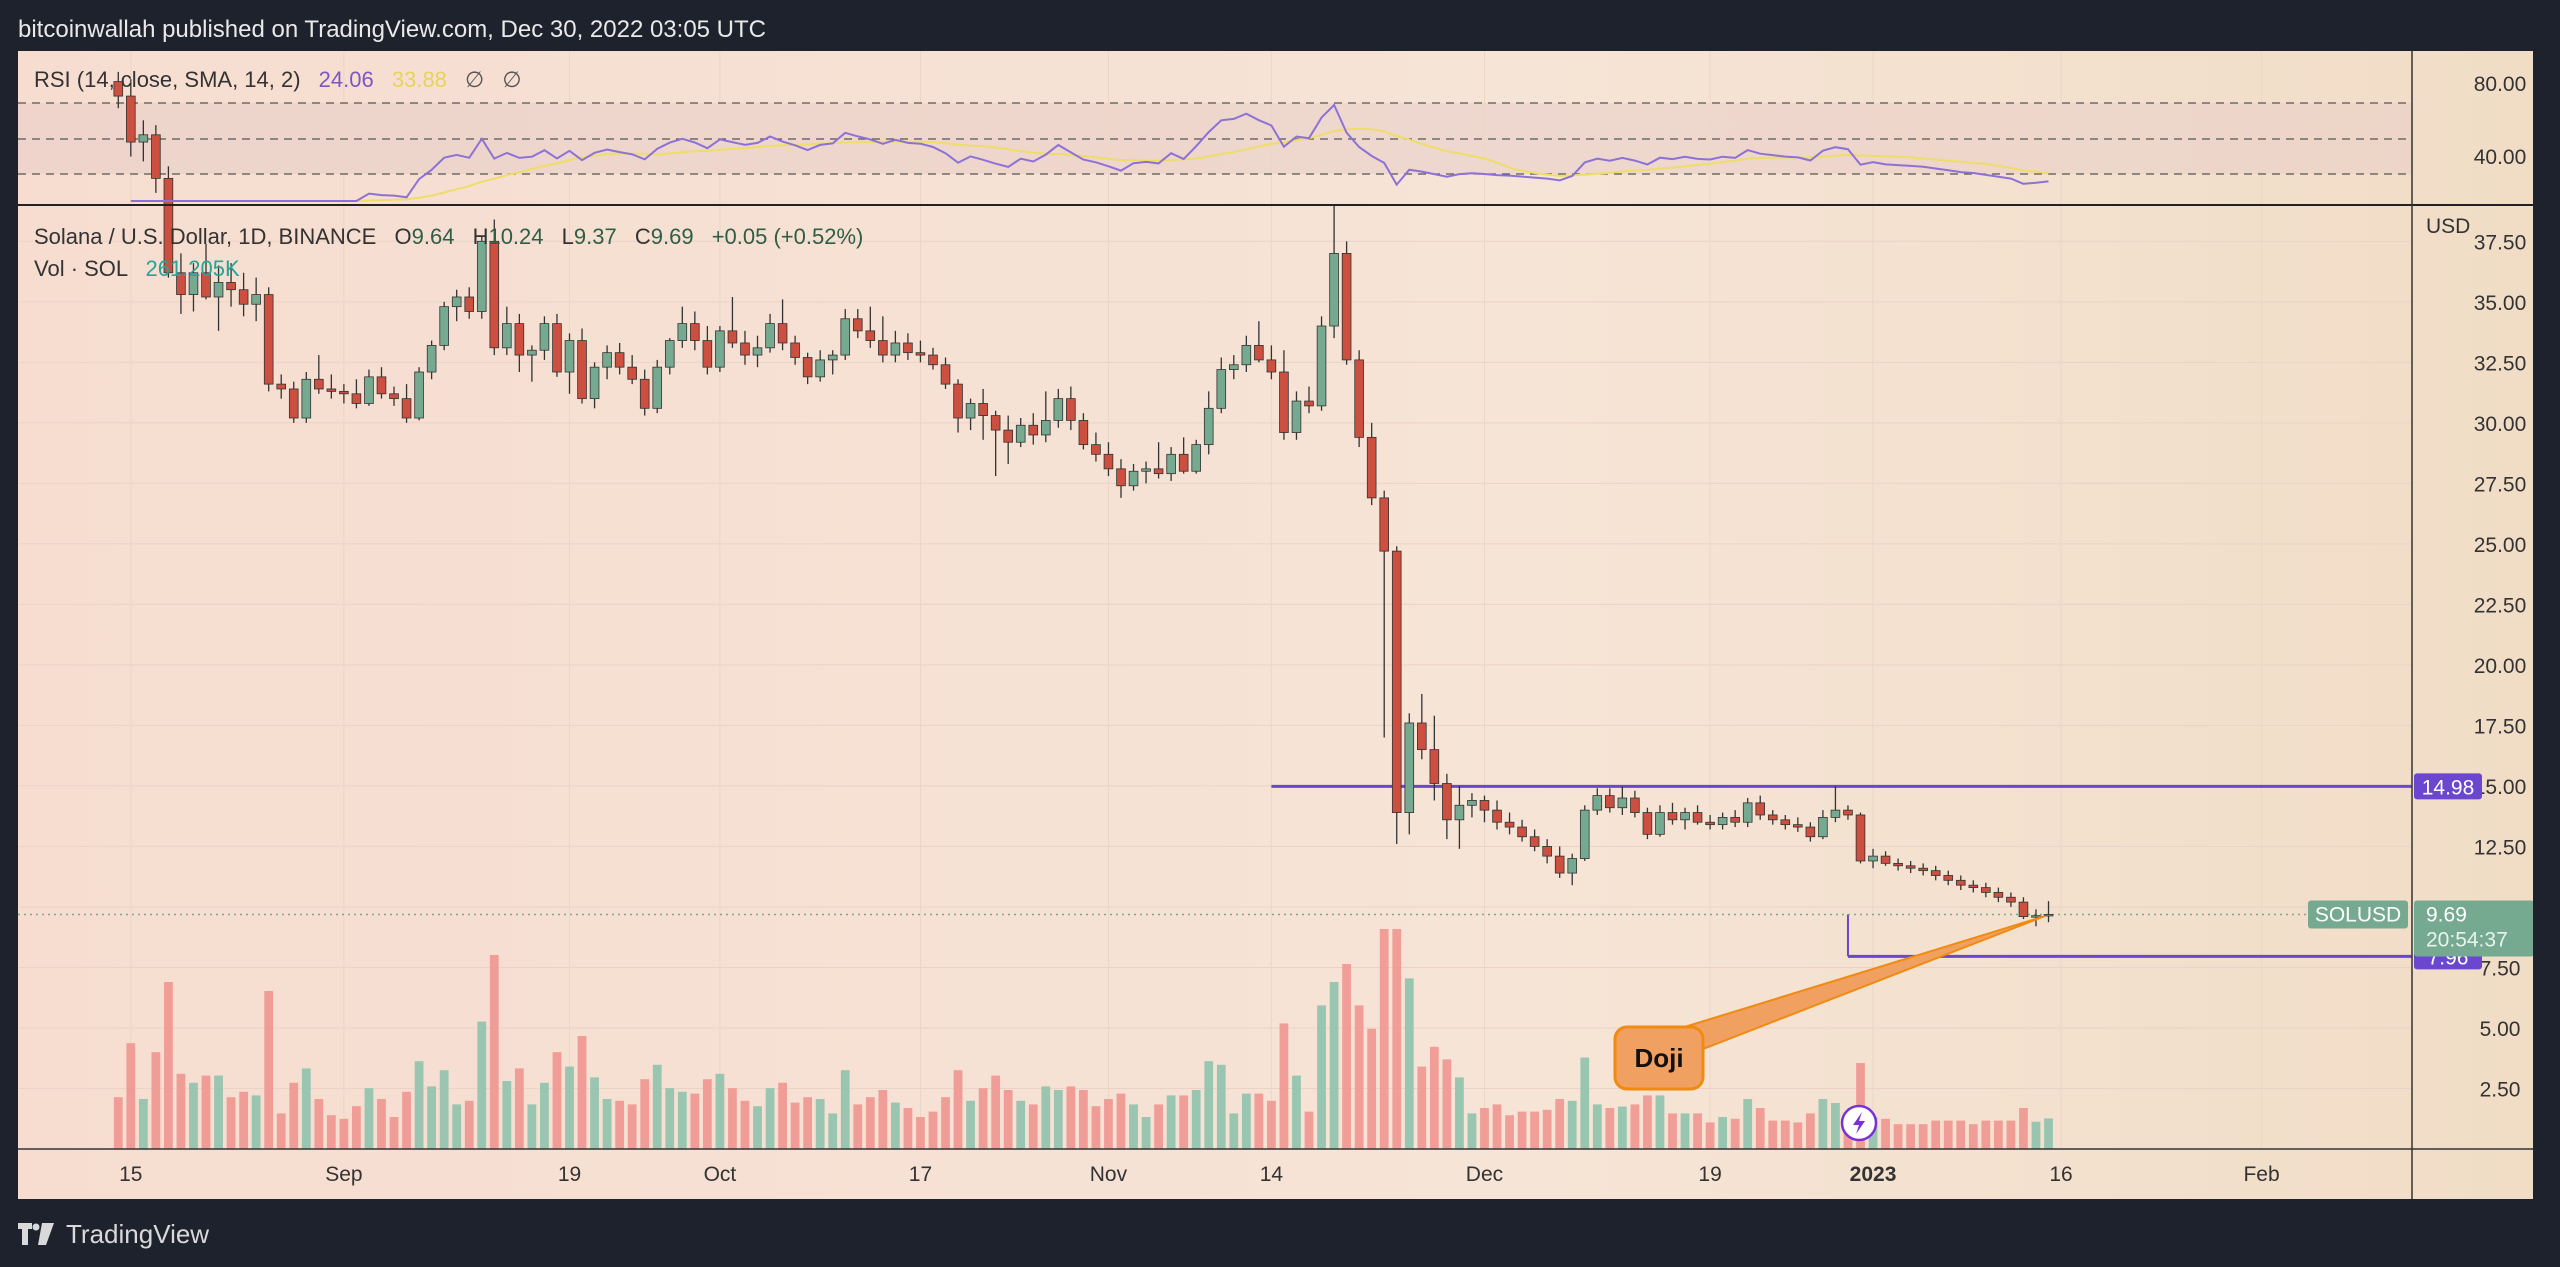 Image resolution: width=2560 pixels, height=1267 pixels. What do you see at coordinates (2500, 424) in the screenshot?
I see `price-tick-label: 30.00` at bounding box center [2500, 424].